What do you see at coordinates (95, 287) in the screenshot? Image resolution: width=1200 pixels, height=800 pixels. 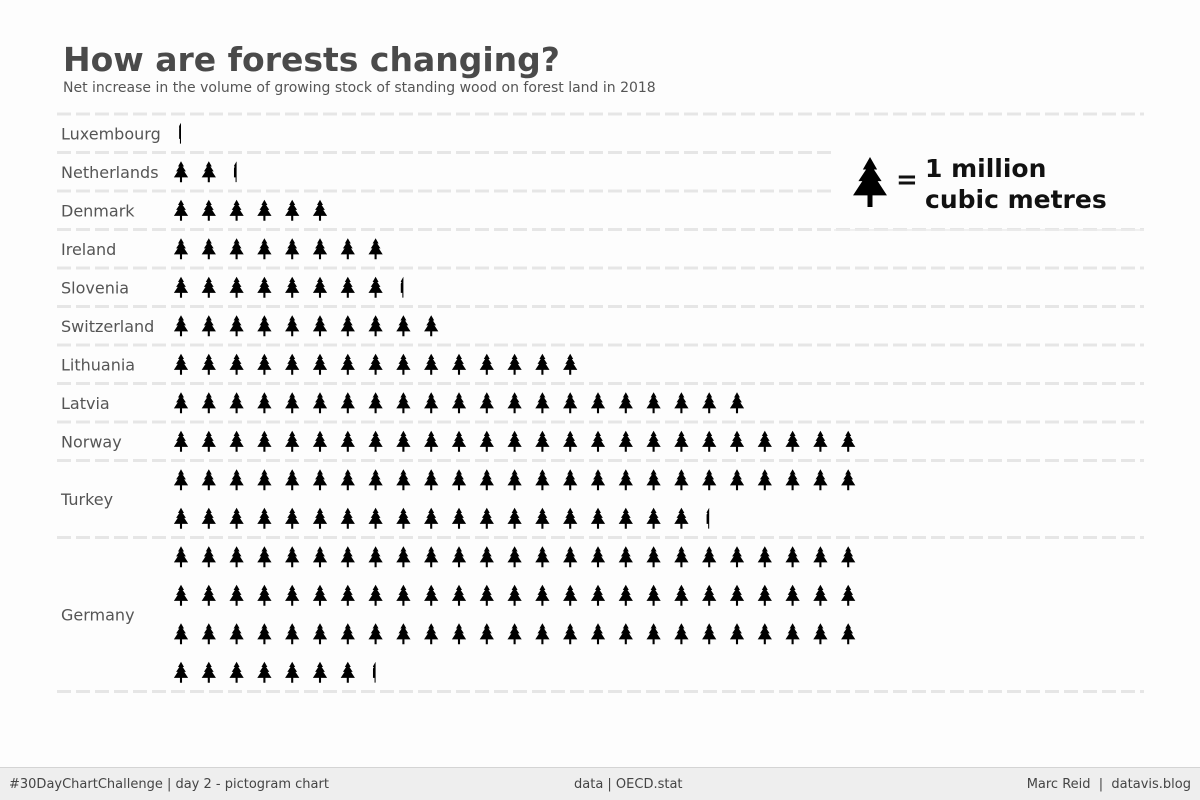 I see `category-label: Slovenia` at bounding box center [95, 287].